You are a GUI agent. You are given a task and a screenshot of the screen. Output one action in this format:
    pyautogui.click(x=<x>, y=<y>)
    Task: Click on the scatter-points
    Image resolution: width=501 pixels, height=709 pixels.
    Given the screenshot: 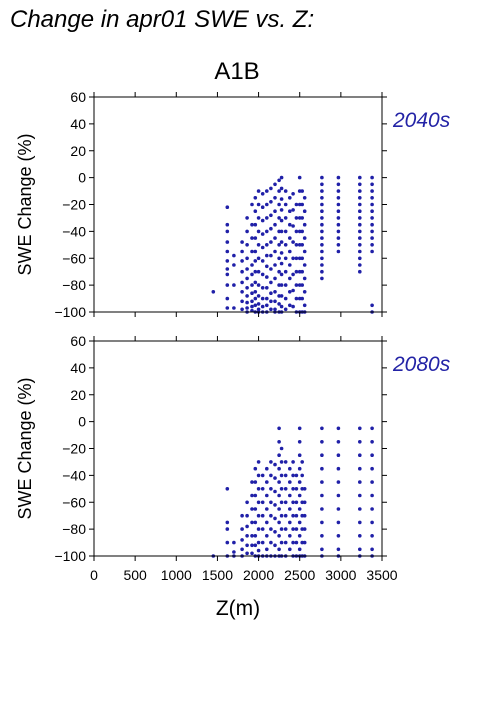 What is the action you would take?
    pyautogui.click(x=292, y=492)
    